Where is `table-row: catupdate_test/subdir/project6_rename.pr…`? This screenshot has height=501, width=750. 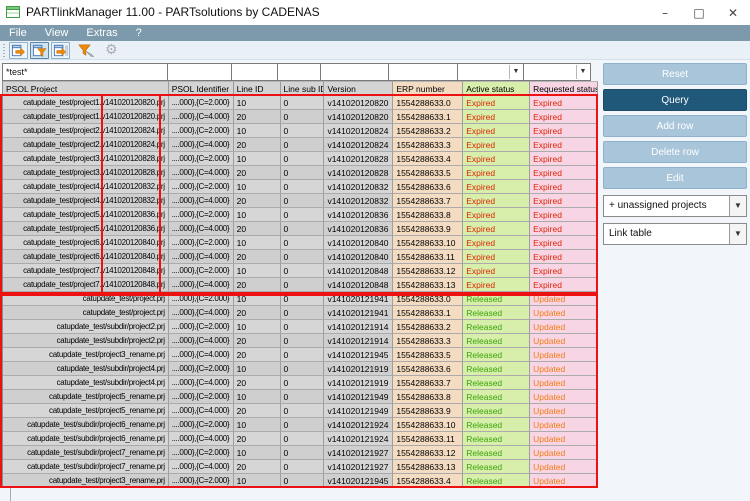
table-row: catupdate_test/subdir/project6_rename.pr… is located at coordinates (301, 425).